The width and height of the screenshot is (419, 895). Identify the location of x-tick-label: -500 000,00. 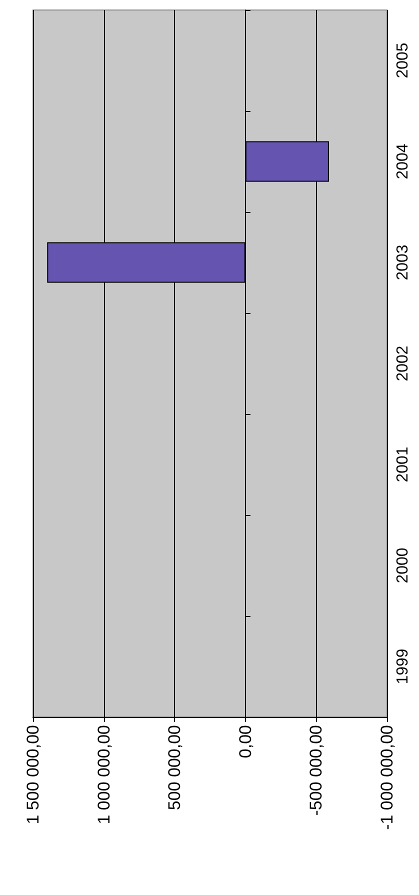
(316, 770).